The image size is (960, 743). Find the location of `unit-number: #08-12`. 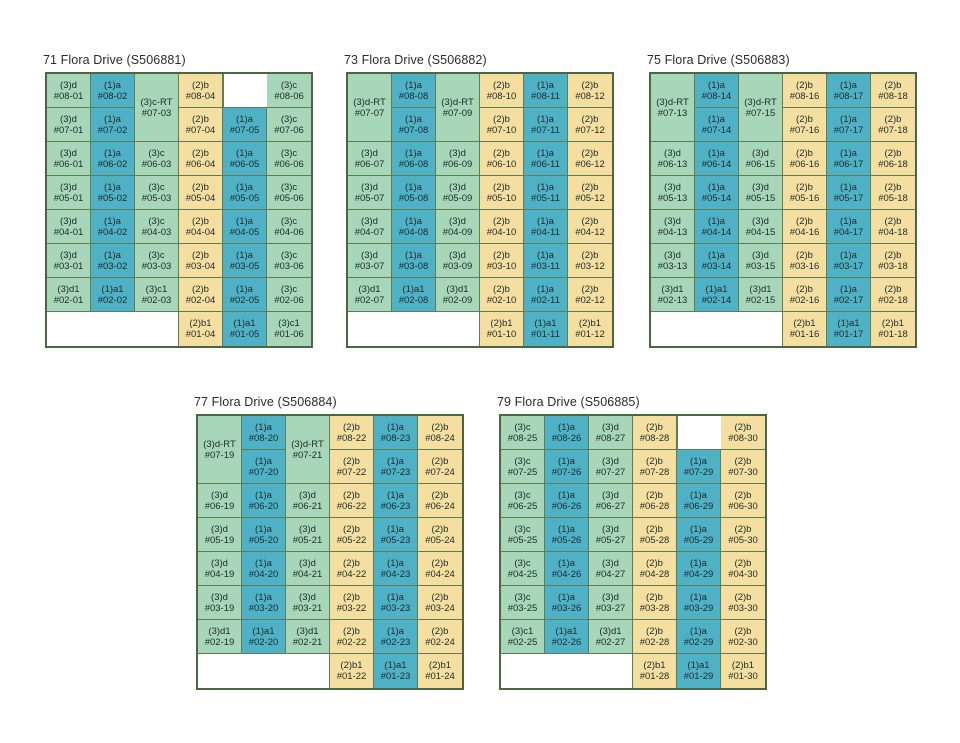

unit-number: #08-12 is located at coordinates (590, 96).